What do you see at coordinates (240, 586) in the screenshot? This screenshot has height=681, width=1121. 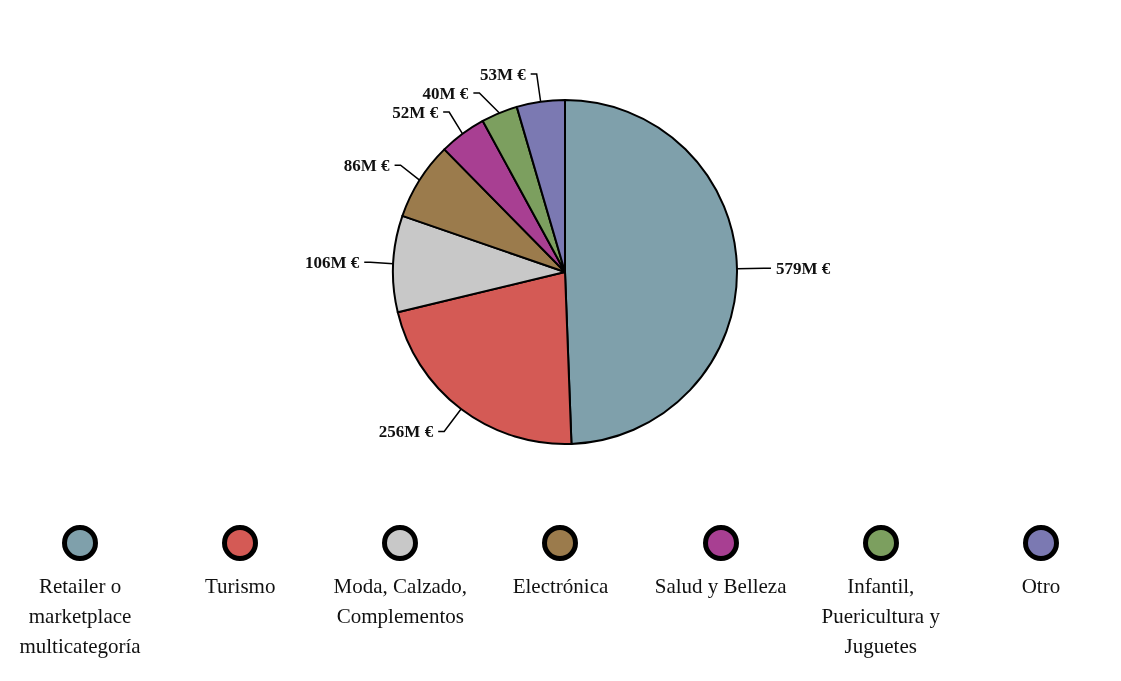 I see `legend-label: Turismo` at bounding box center [240, 586].